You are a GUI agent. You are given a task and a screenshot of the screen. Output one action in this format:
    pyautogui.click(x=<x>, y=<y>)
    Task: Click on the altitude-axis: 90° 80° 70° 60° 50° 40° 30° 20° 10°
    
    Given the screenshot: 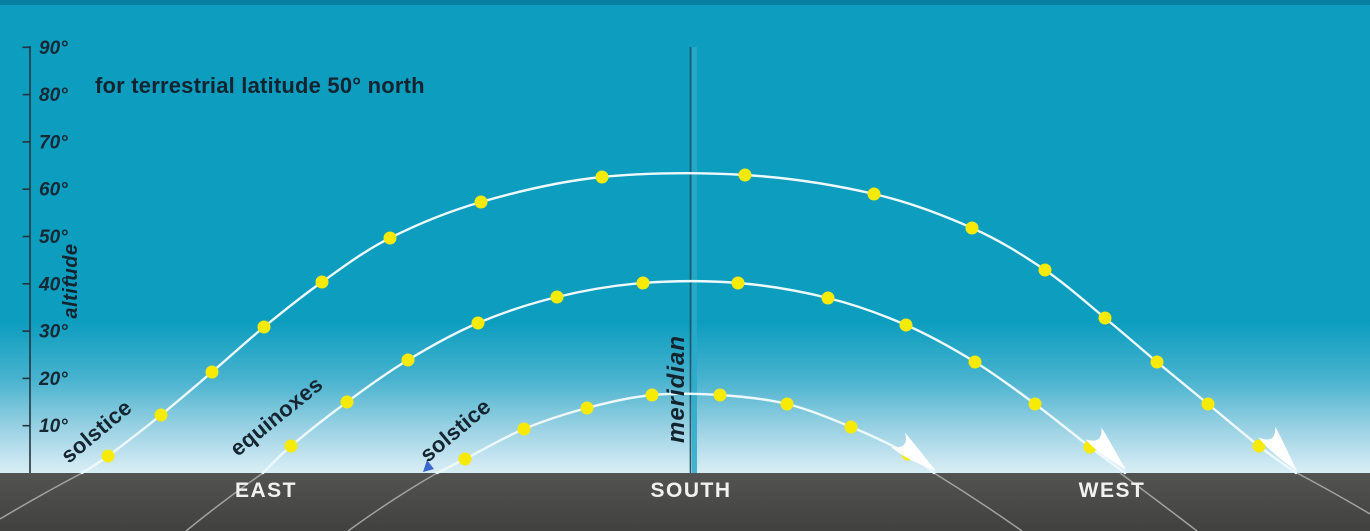 What is the action you would take?
    pyautogui.click(x=45, y=255)
    